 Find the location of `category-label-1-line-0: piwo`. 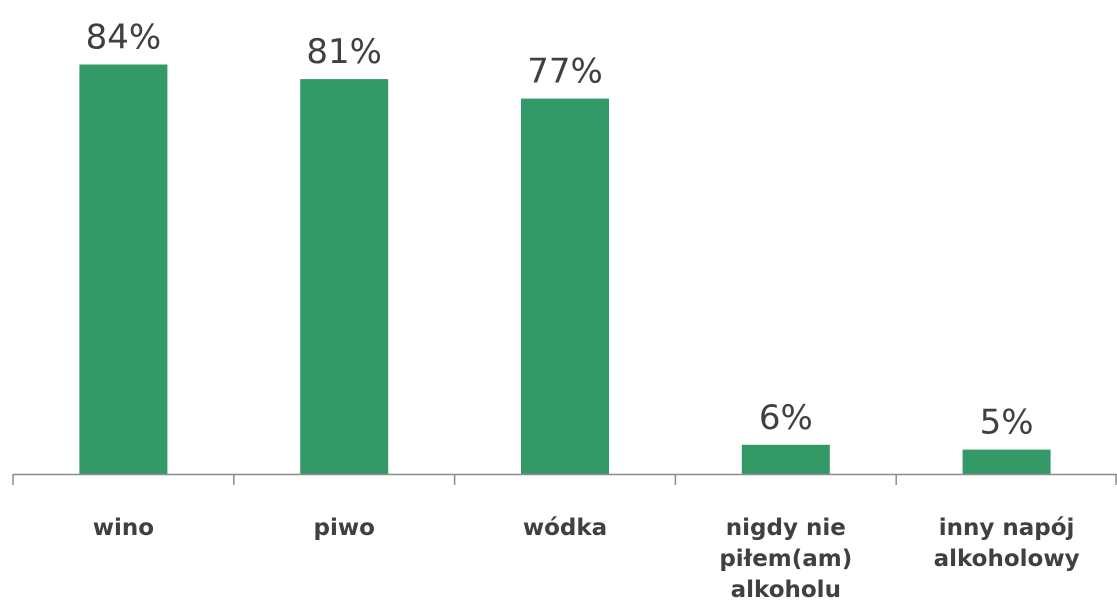

category-label-1-line-0: piwo is located at coordinates (343, 528).